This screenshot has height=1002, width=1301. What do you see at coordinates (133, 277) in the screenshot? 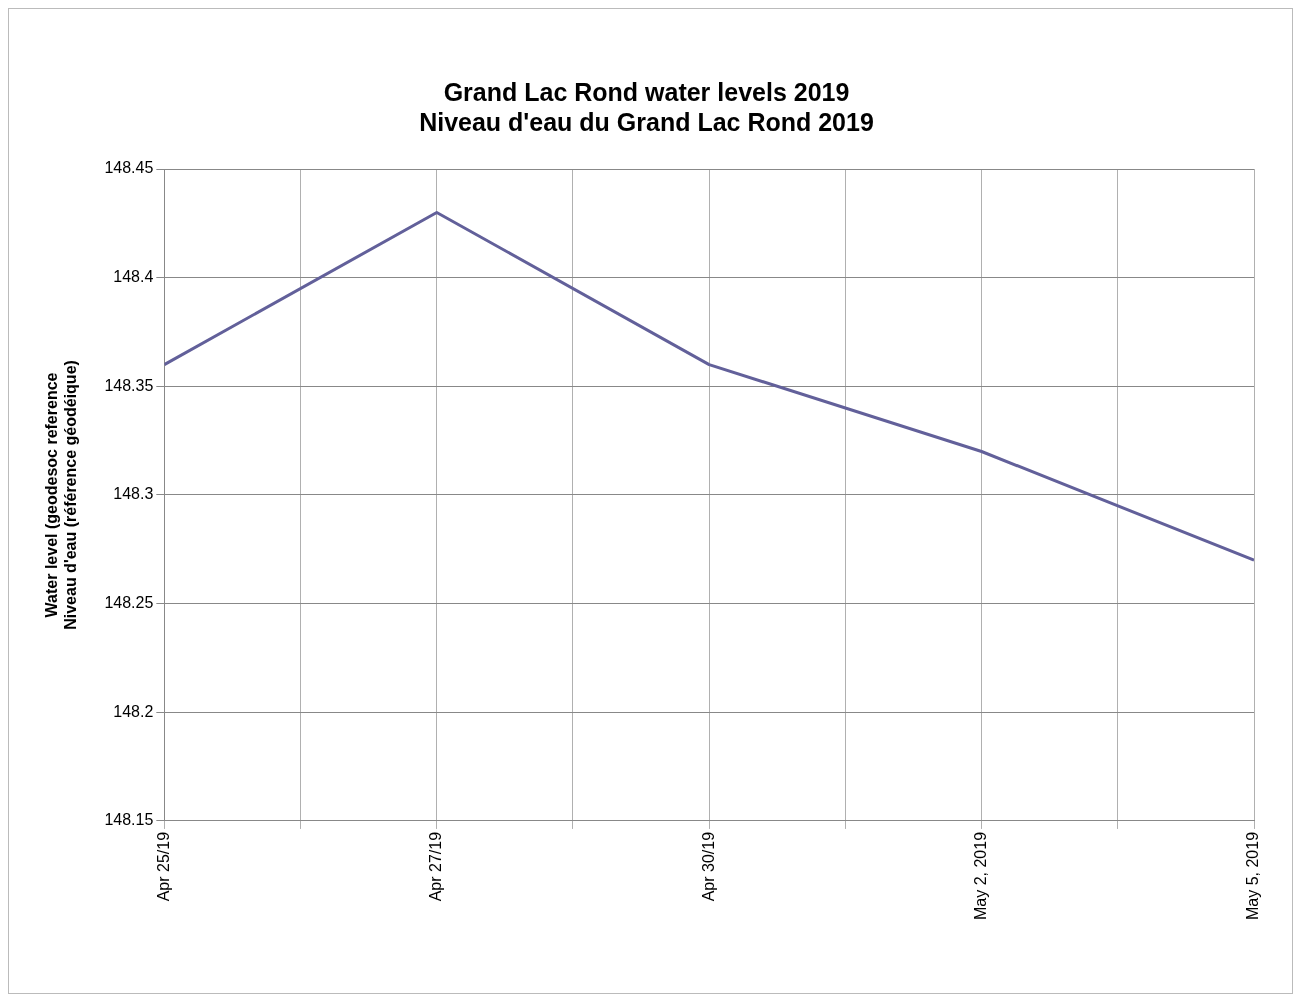
I see `y-tick-label: 148.4` at bounding box center [133, 277].